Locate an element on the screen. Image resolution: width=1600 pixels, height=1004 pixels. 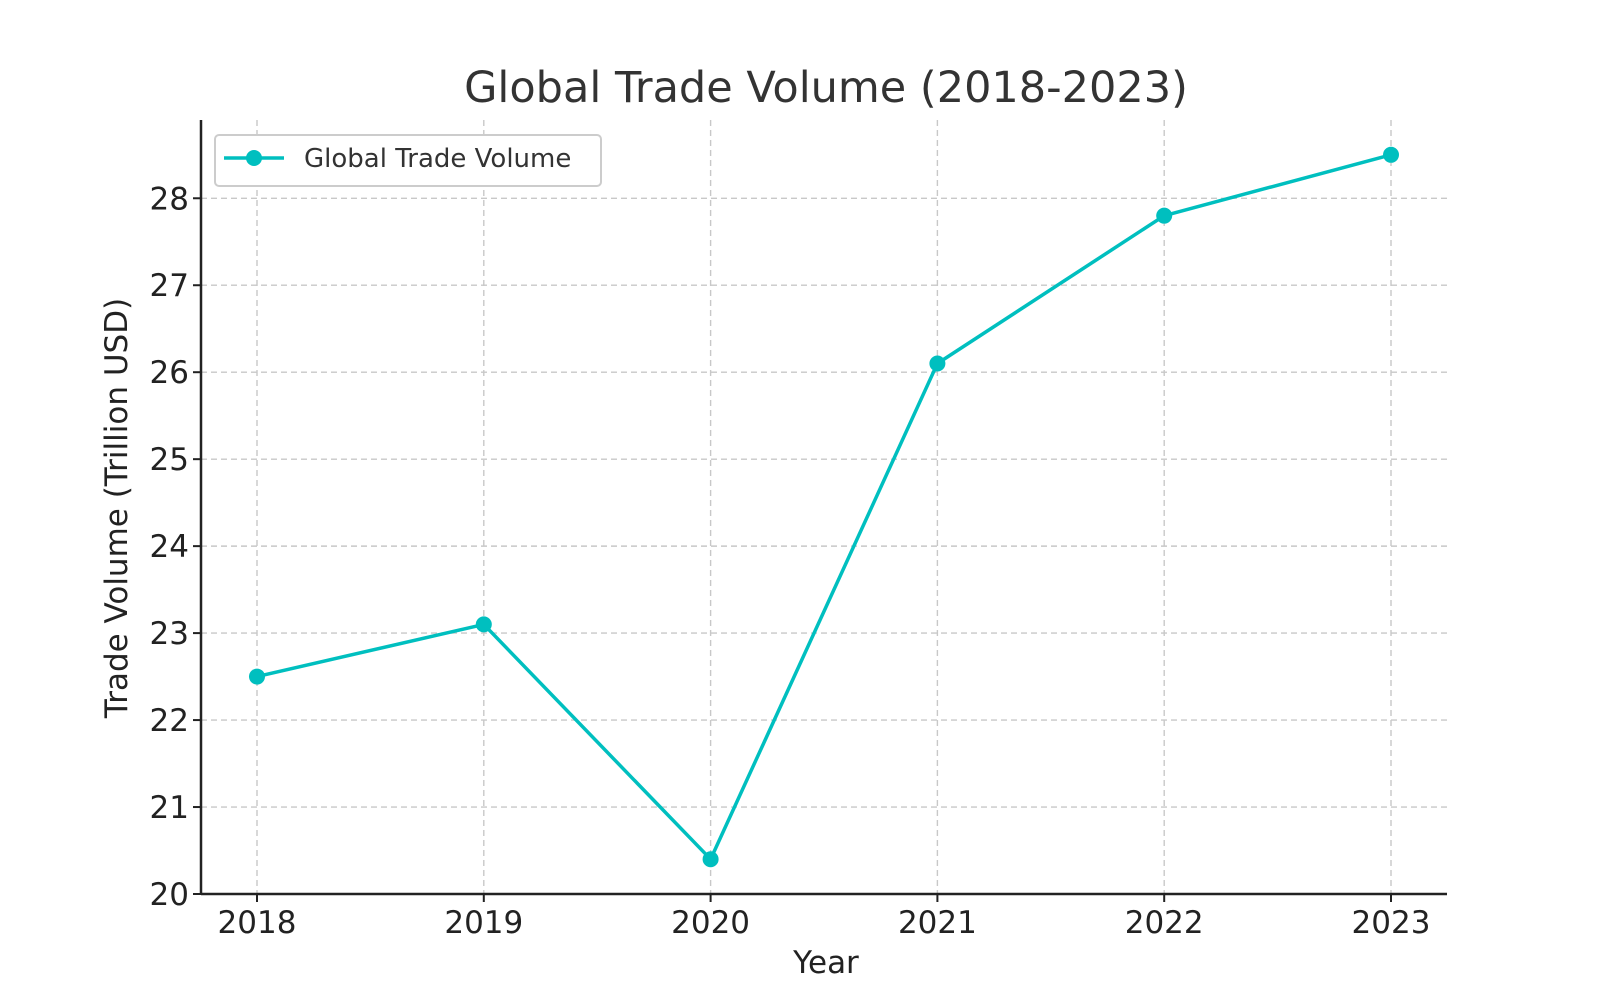
y-tick-label: 24 is located at coordinates (169, 547).